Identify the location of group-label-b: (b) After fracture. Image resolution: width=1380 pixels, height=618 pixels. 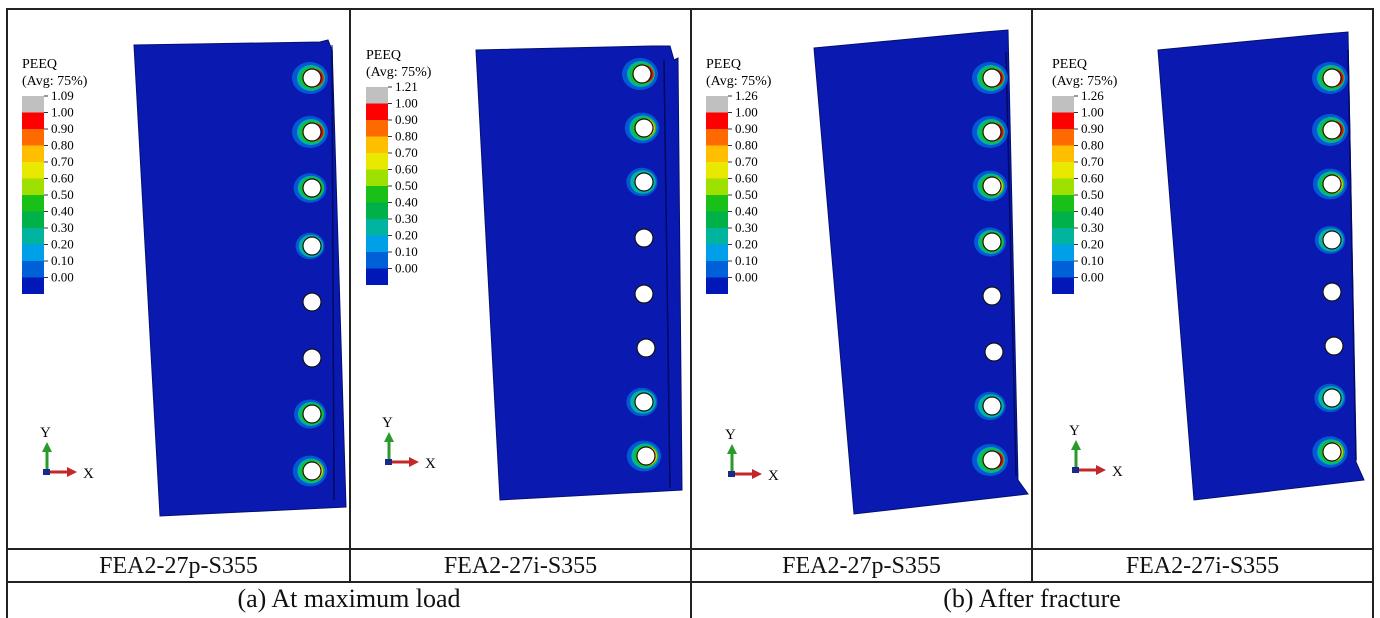
(1032, 598).